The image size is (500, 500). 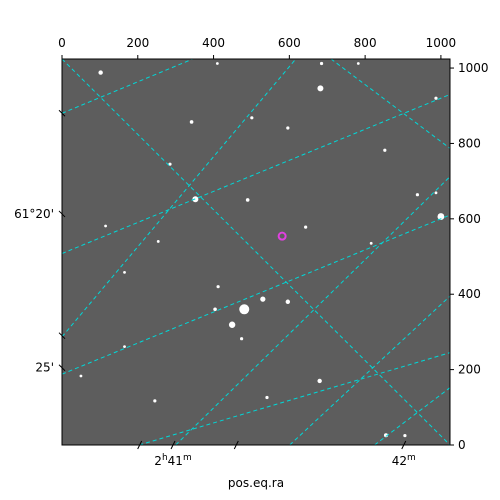 I want to click on left-dec-axis: 61°20' 25', so click(x=40, y=242).